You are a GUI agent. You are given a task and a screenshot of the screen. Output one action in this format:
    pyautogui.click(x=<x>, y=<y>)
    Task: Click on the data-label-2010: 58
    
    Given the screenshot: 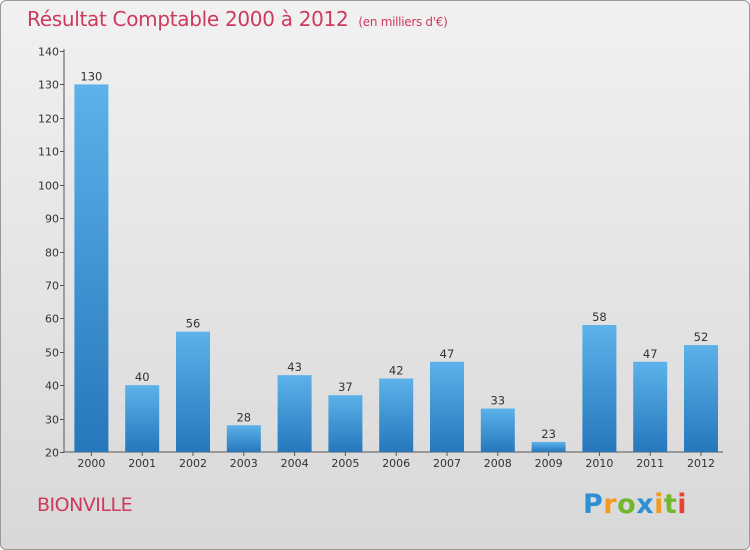 What is the action you would take?
    pyautogui.click(x=599, y=317)
    